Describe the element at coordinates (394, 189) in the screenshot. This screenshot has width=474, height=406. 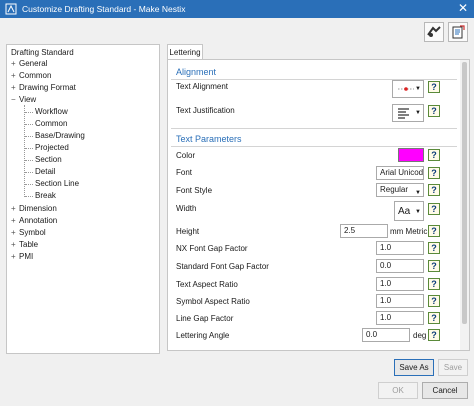
I see `font-style-value: Regular` at that location.